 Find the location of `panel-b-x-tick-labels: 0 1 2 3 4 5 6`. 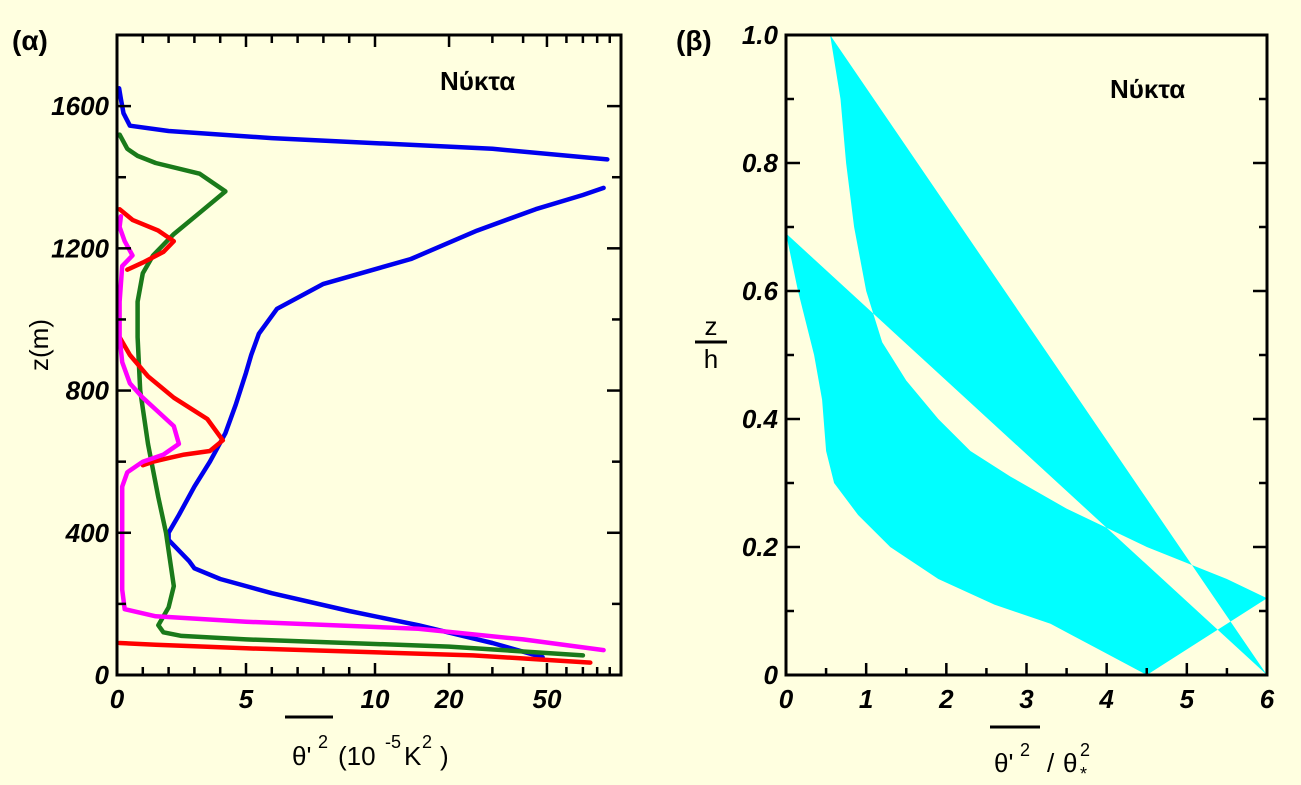

panel-b-x-tick-labels: 0 1 2 3 4 5 6 is located at coordinates (1027, 699).